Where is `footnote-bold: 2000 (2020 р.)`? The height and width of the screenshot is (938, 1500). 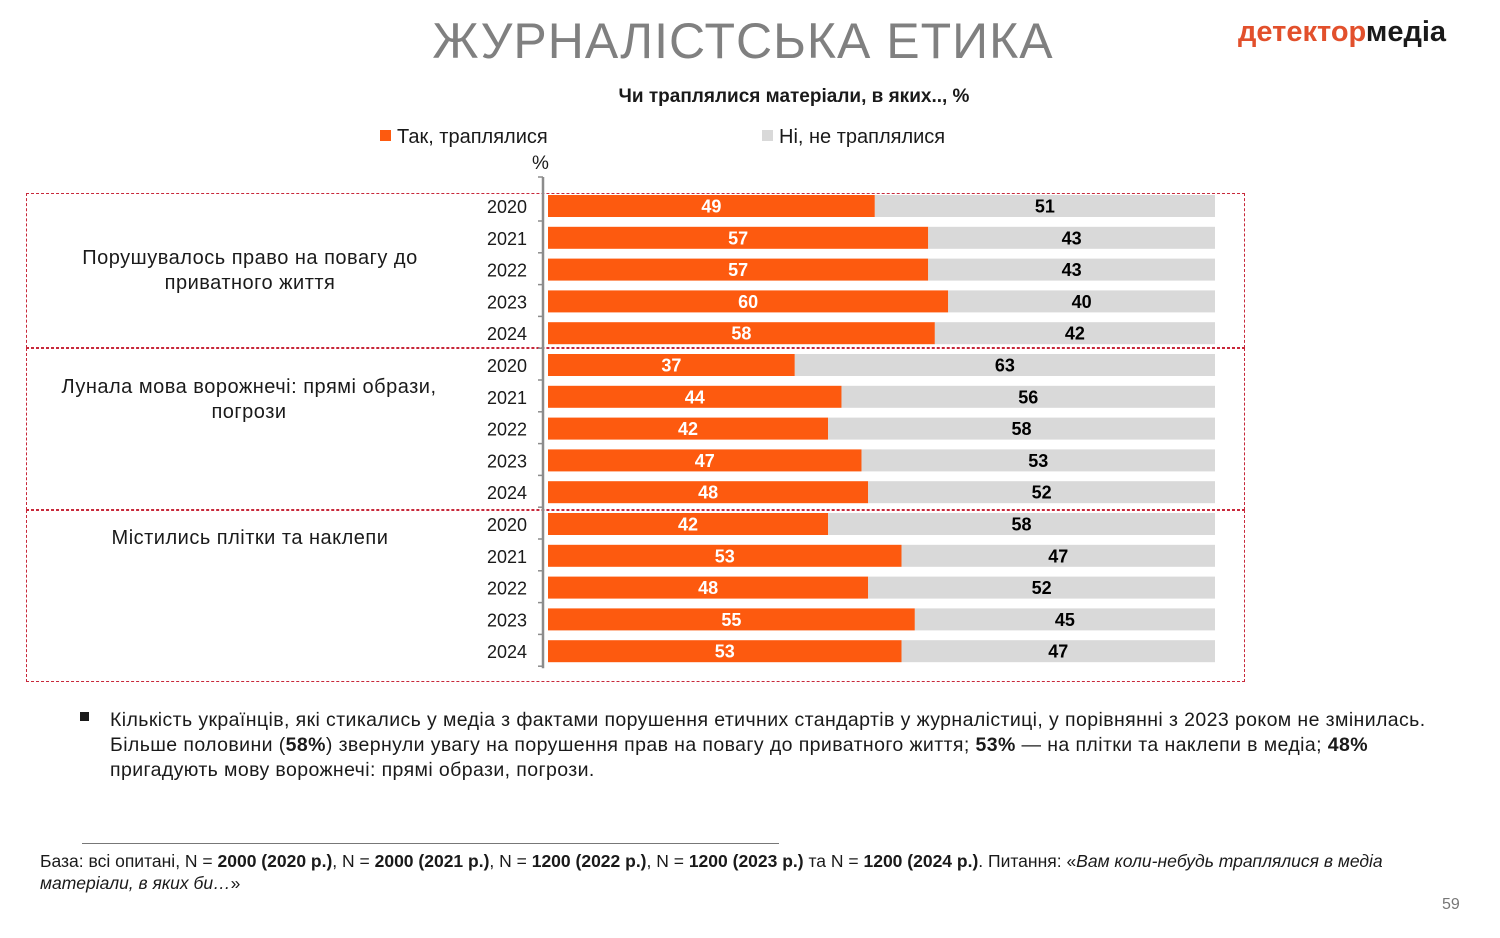 footnote-bold: 2000 (2020 р.) is located at coordinates (275, 861).